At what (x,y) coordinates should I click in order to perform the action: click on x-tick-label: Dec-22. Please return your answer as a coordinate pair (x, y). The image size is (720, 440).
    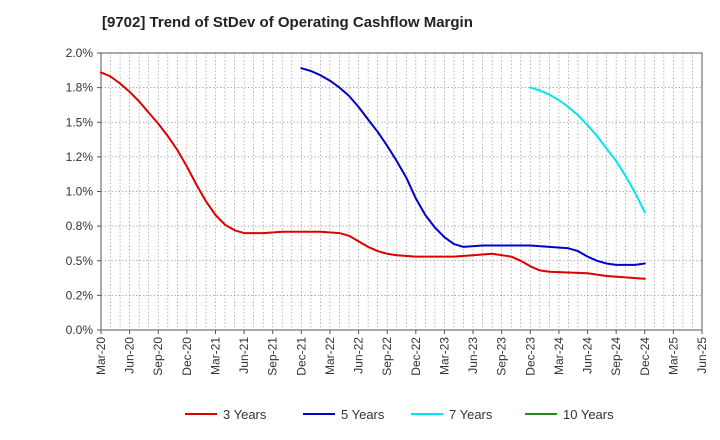
    Looking at the image, I should click on (416, 356).